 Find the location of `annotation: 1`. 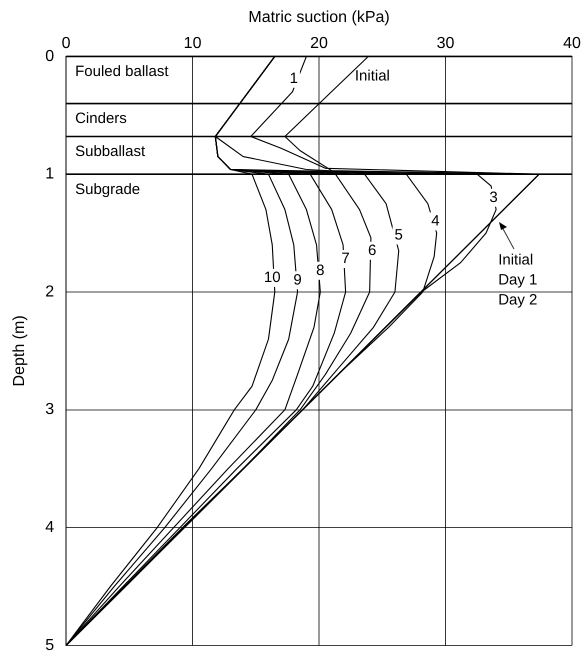

annotation: 1 is located at coordinates (294, 78).